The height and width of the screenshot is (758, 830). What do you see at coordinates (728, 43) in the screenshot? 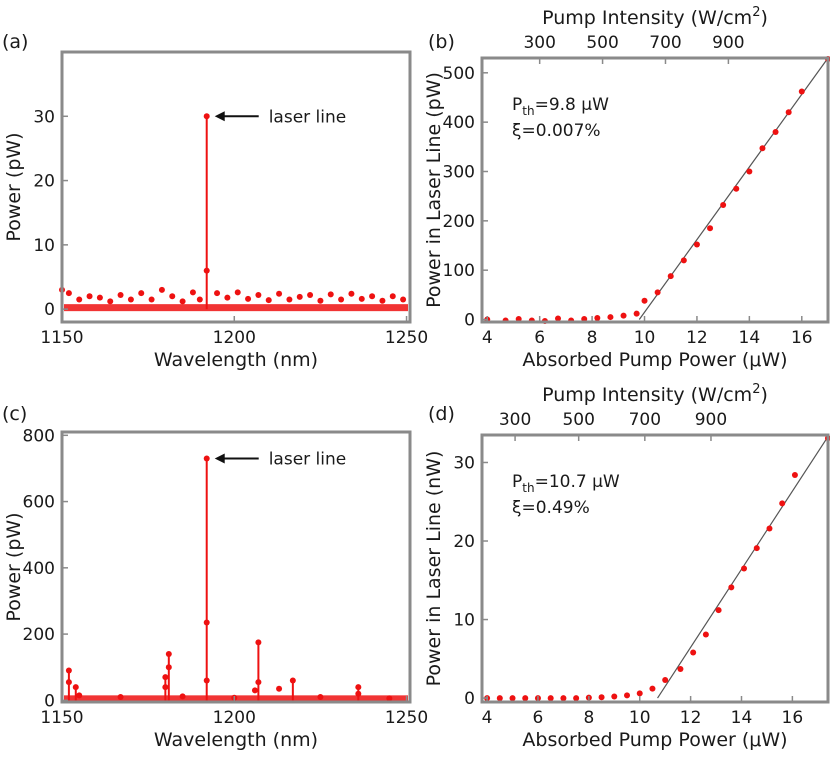
I see `top-tick-label: 900` at bounding box center [728, 43].